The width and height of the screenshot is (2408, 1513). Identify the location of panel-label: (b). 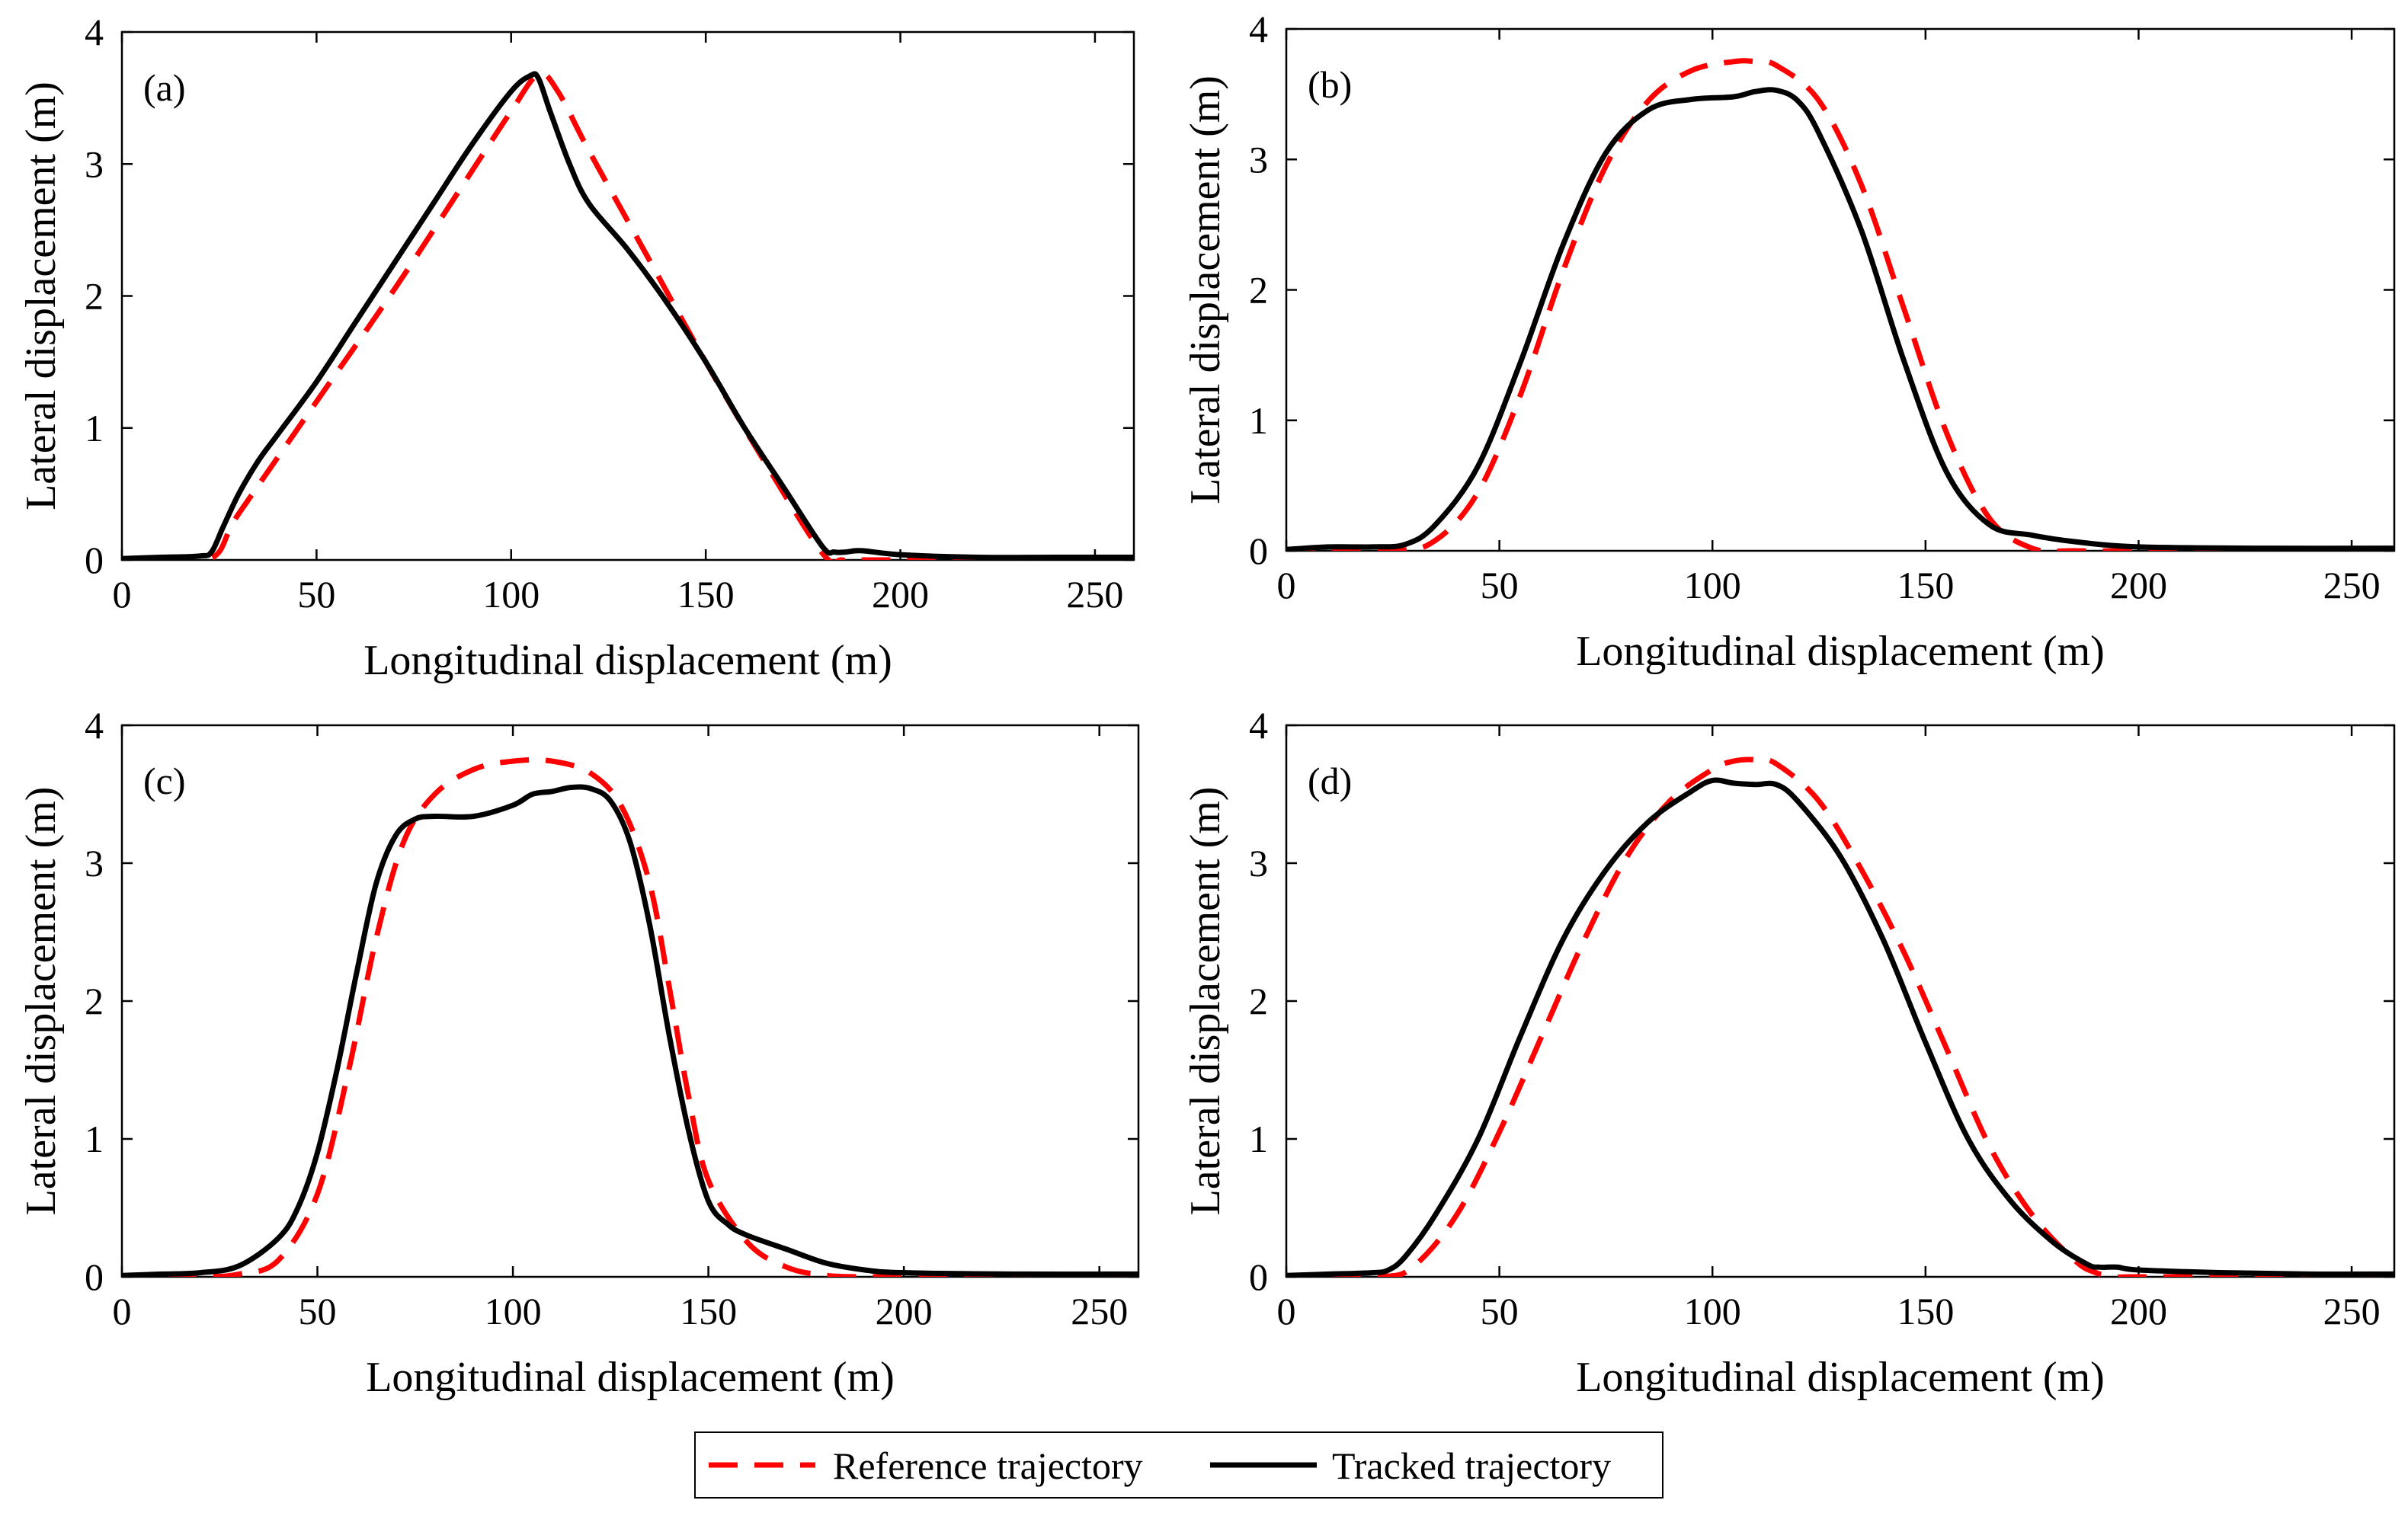
(1330, 84).